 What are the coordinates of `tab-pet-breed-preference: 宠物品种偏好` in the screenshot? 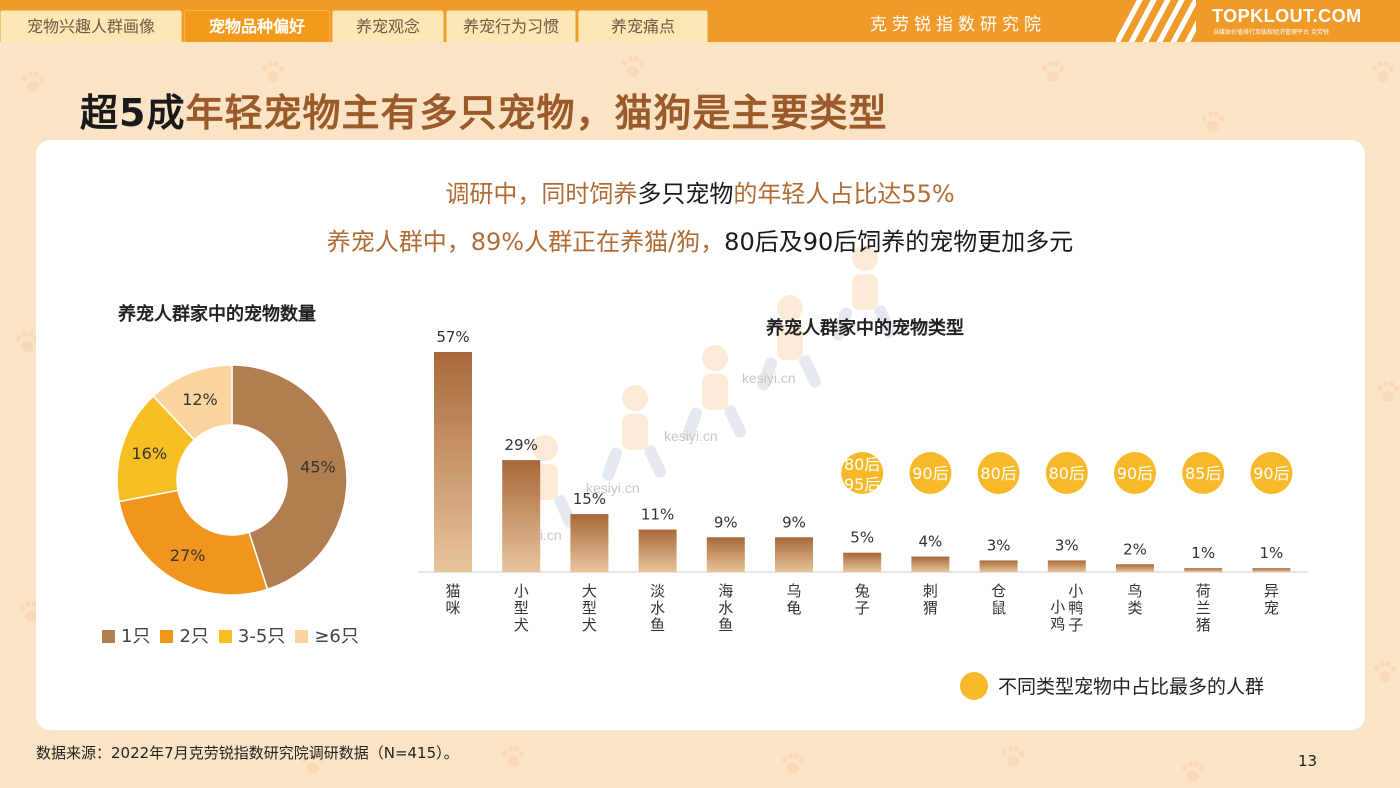 It's located at (257, 26).